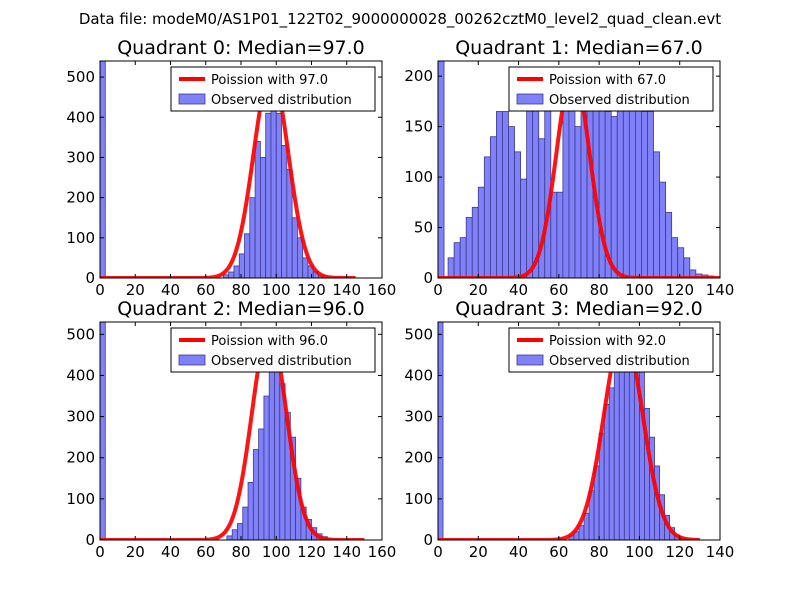 Image resolution: width=800 pixels, height=600 pixels. Describe the element at coordinates (217, 431) in the screenshot. I see `histogram-bars` at that location.